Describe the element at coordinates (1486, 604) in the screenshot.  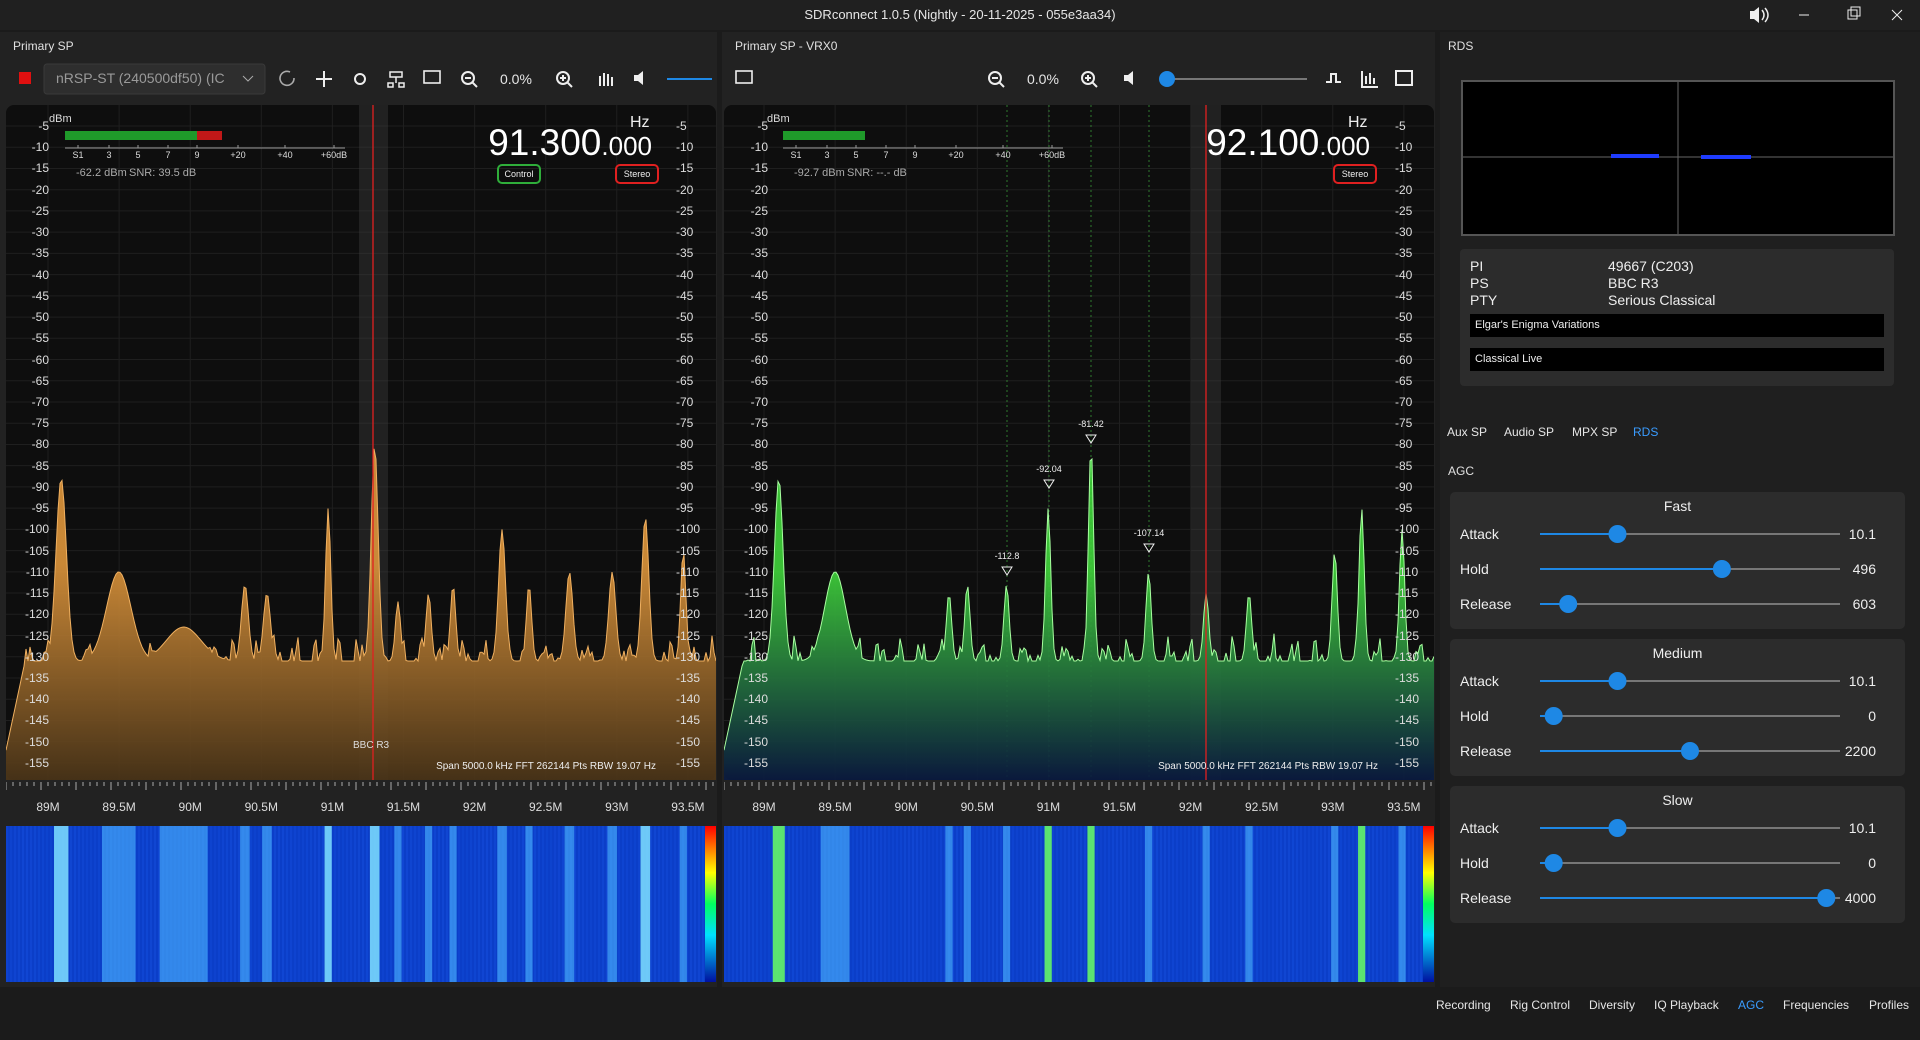
I see `agc-label: Release` at that location.